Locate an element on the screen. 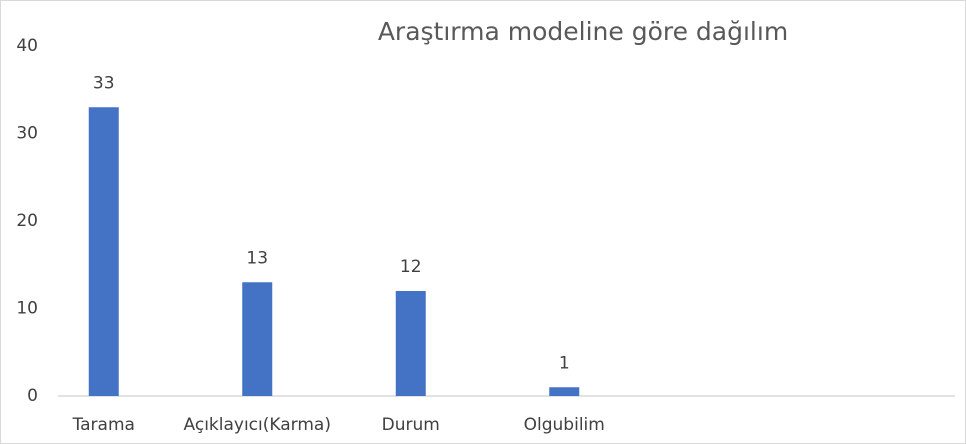 The width and height of the screenshot is (966, 444). x-tick-label: Durum is located at coordinates (411, 425).